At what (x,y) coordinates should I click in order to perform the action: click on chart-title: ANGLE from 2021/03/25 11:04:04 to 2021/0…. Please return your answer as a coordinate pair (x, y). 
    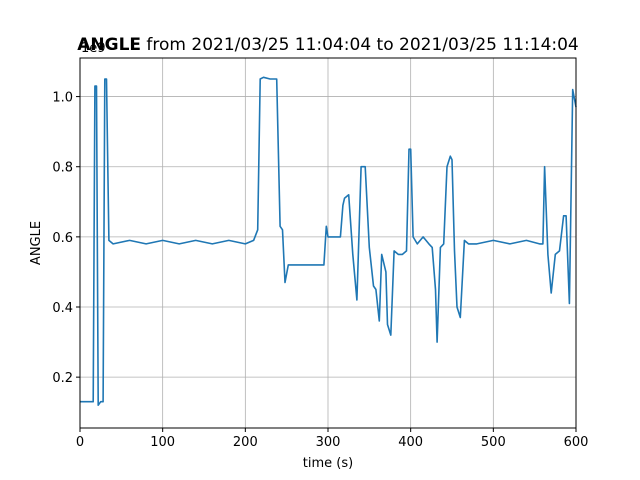
    Looking at the image, I should click on (328, 45).